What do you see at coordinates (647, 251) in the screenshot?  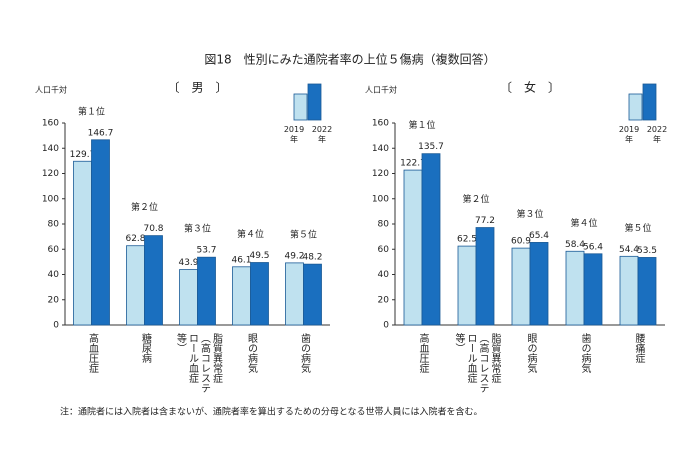 I see `value-label: 53.5` at bounding box center [647, 251].